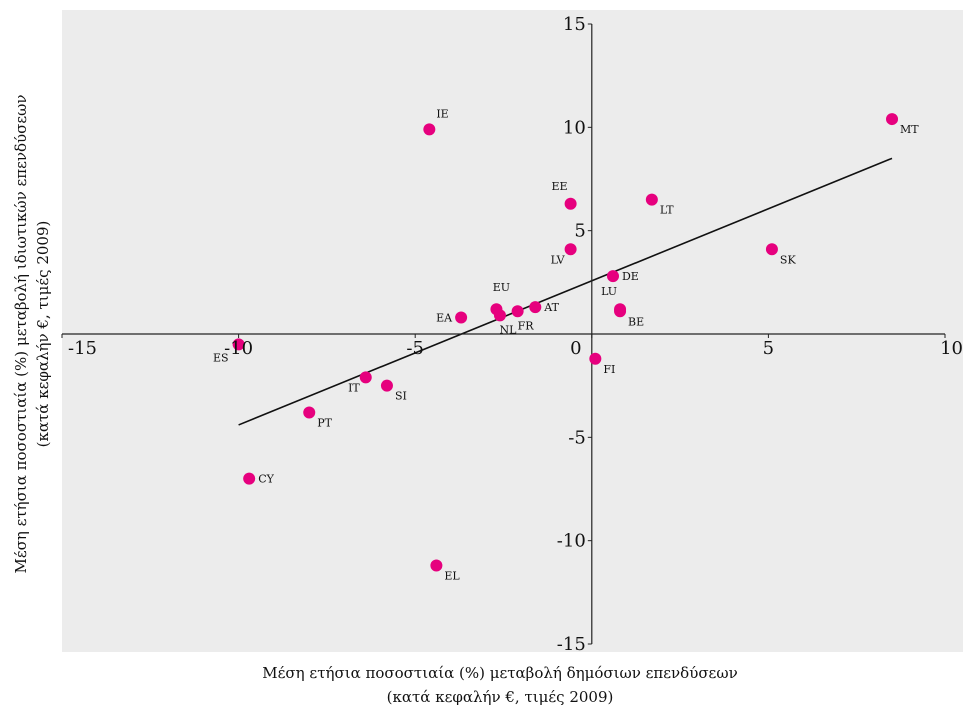  What do you see at coordinates (630, 276) in the screenshot?
I see `point-label-de: DE` at bounding box center [630, 276].